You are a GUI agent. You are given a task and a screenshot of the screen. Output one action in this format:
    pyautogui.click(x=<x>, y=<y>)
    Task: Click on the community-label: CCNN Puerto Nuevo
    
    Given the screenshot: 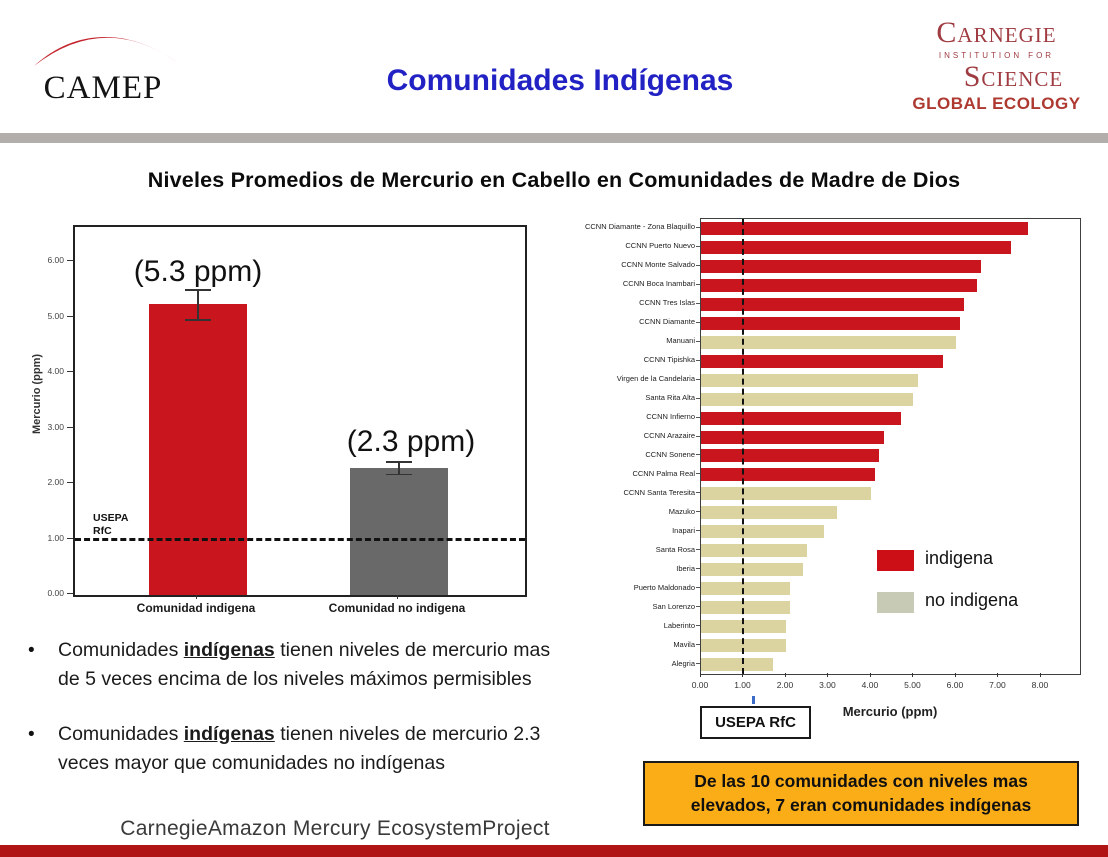 What is the action you would take?
    pyautogui.click(x=660, y=246)
    